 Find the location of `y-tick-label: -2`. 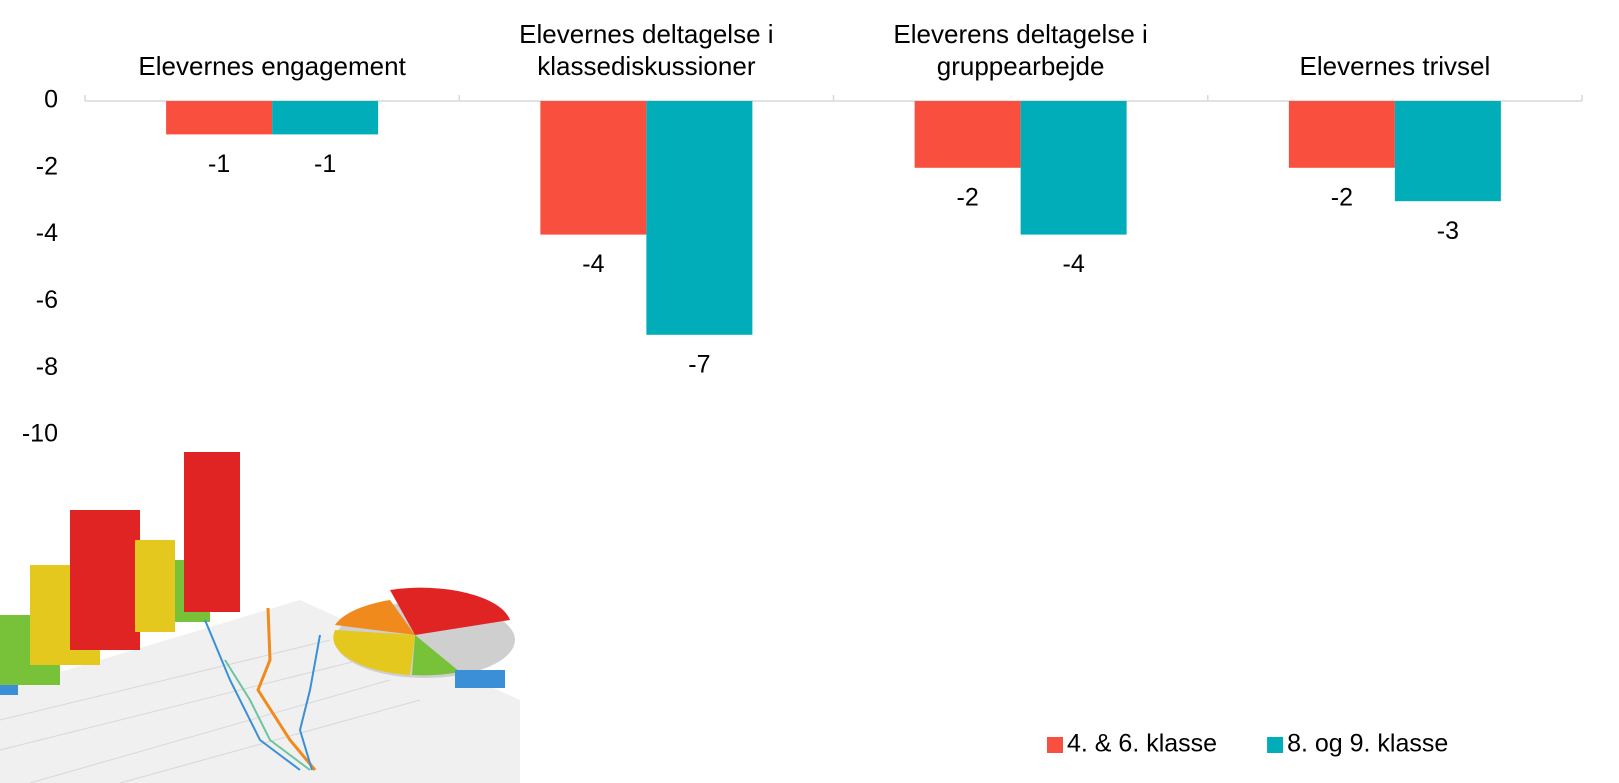

y-tick-label: -2 is located at coordinates (47, 166).